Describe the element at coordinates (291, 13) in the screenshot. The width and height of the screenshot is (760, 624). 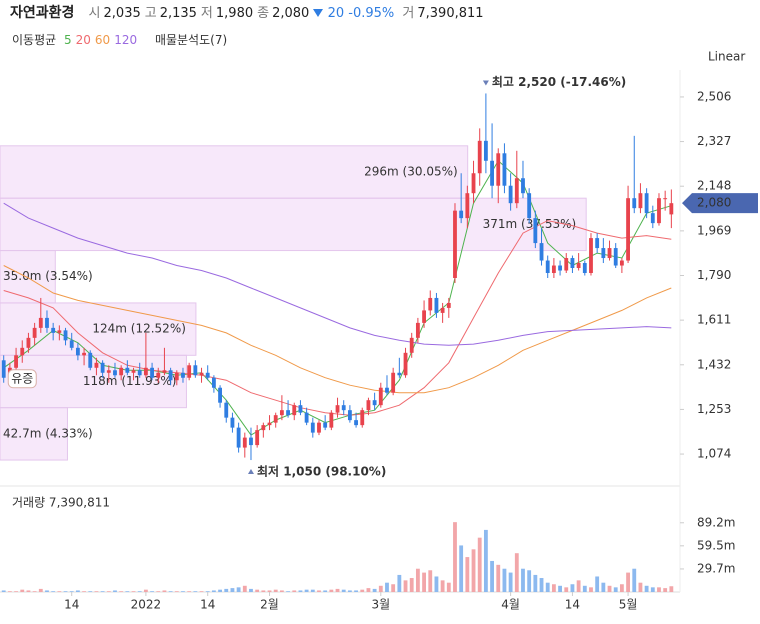
I see `field-value: 2,080` at that location.